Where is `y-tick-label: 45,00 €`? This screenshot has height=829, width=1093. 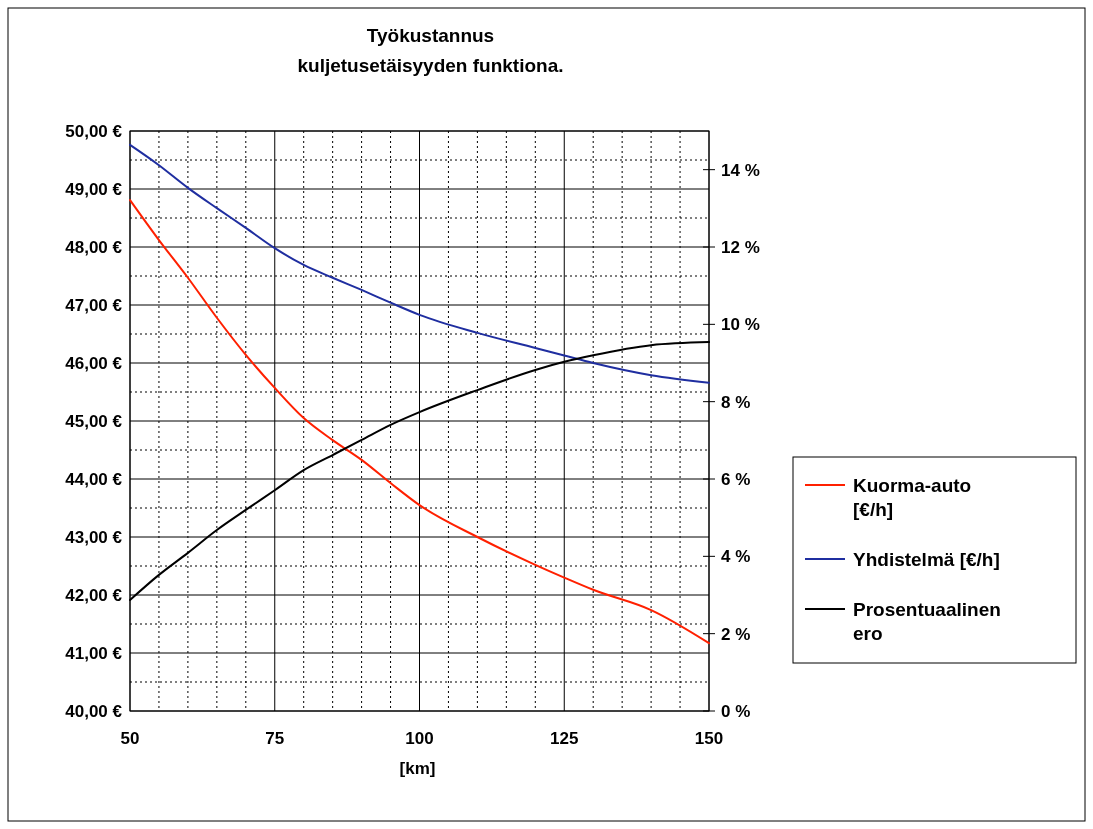
y-tick-label: 45,00 € is located at coordinates (94, 421).